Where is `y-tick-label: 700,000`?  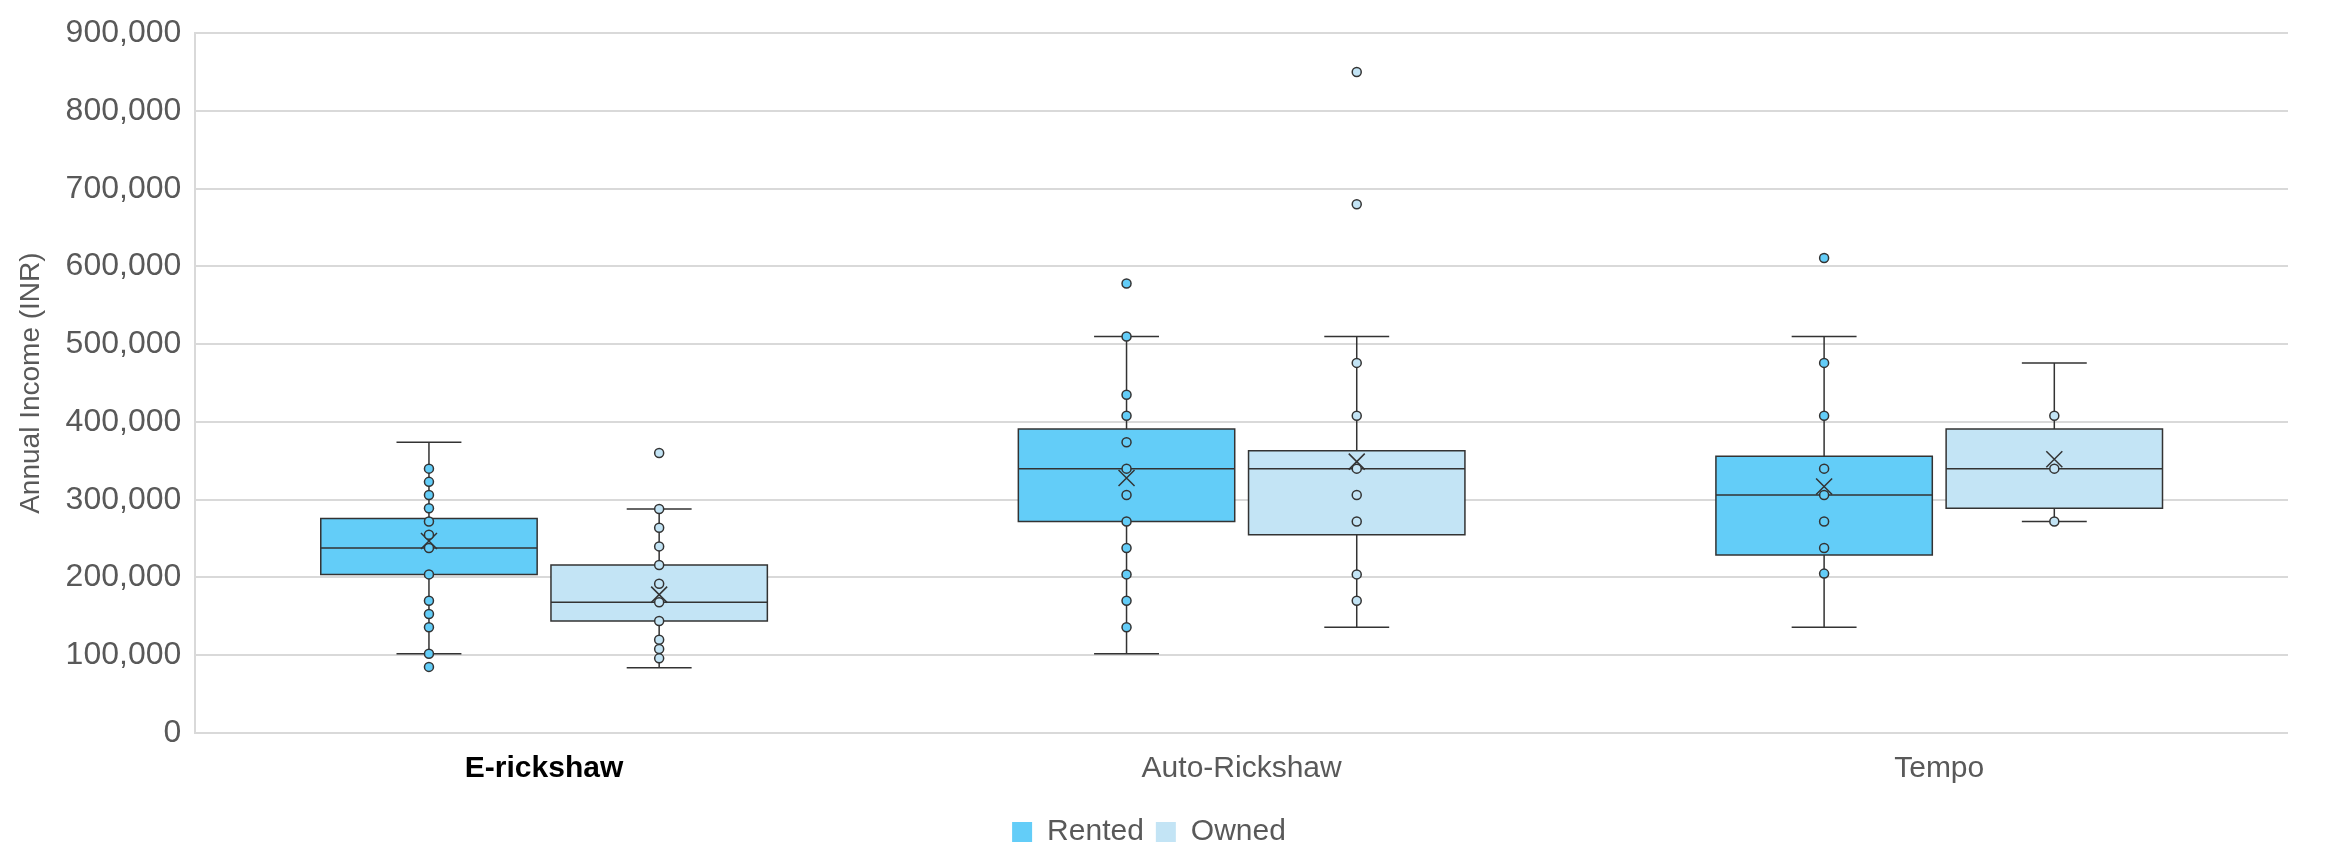 y-tick-label: 700,000 is located at coordinates (123, 186).